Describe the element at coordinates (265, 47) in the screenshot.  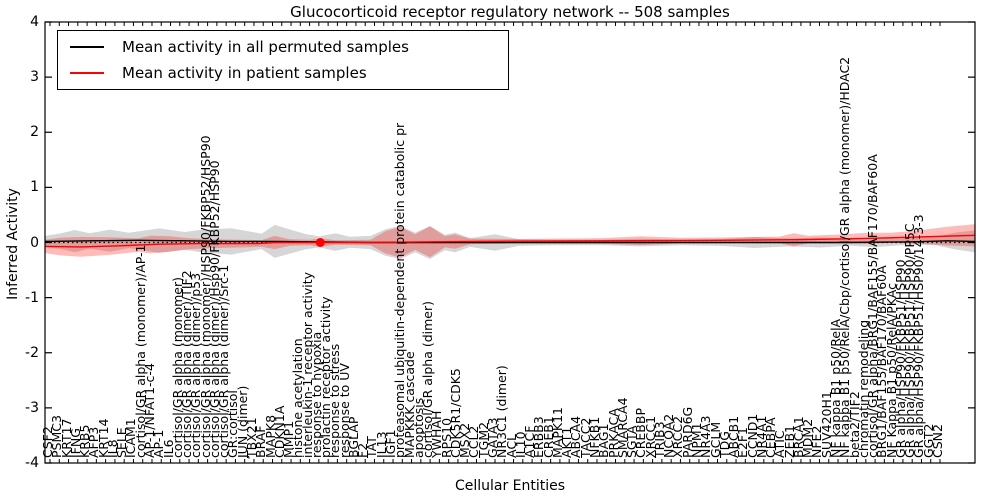
I see `legend-label-permuted: Mean activity in all permuted samples` at that location.